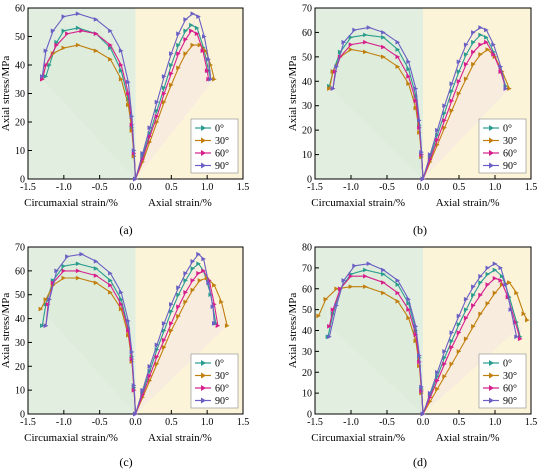 The height and width of the screenshot is (474, 550). Describe the element at coordinates (420, 230) in the screenshot. I see `panel-caption: (b)` at that location.